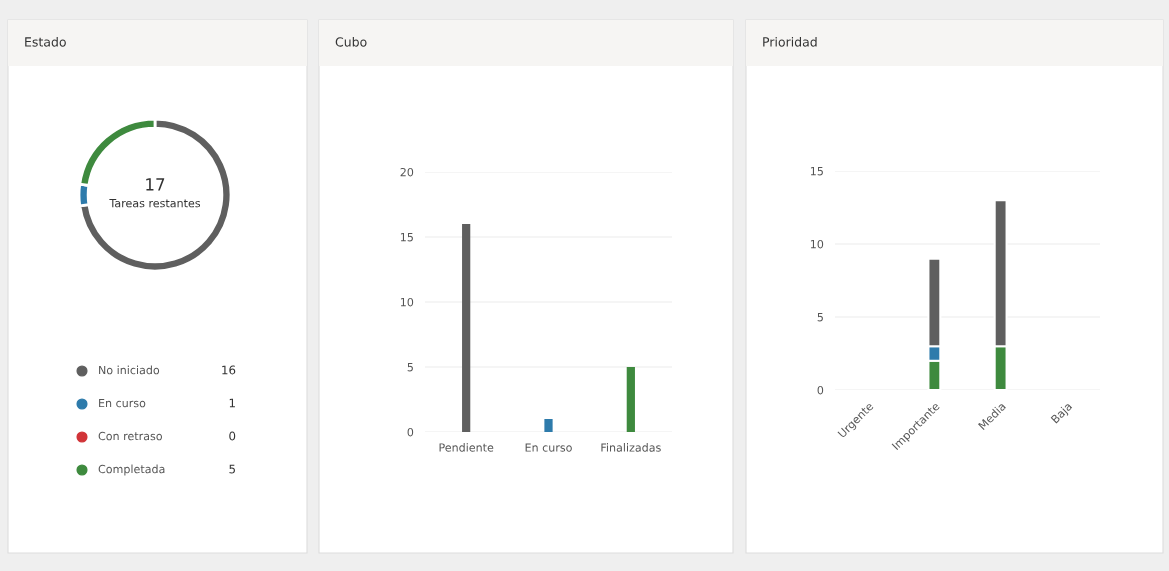 Image resolution: width=1169 pixels, height=571 pixels. What do you see at coordinates (232, 436) in the screenshot?
I see `text: 0` at bounding box center [232, 436].